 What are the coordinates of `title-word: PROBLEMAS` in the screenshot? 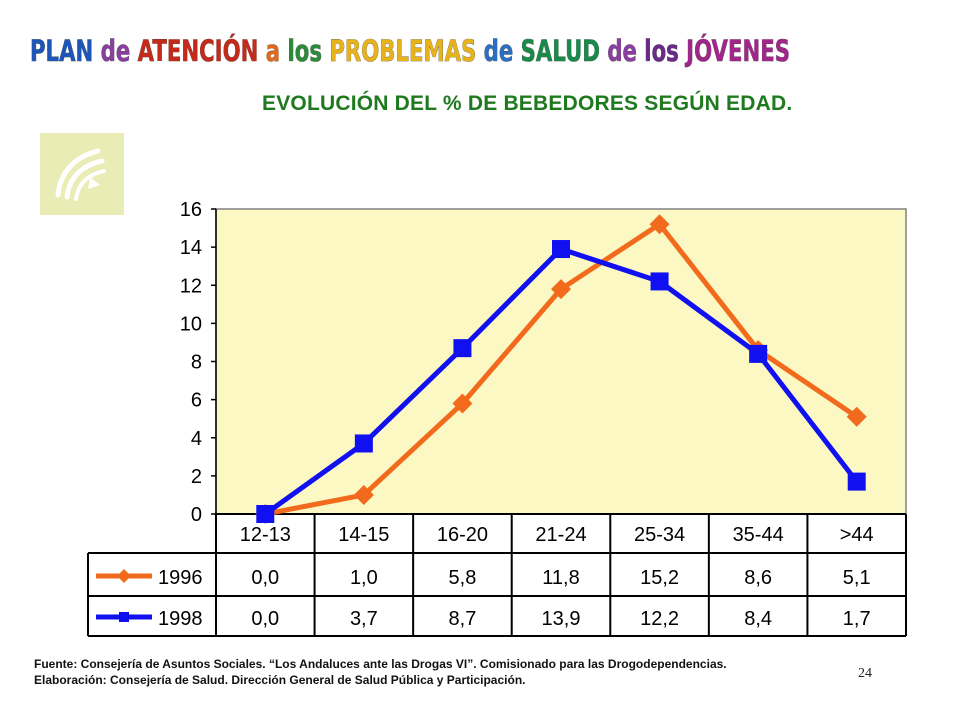 It's located at (406, 51).